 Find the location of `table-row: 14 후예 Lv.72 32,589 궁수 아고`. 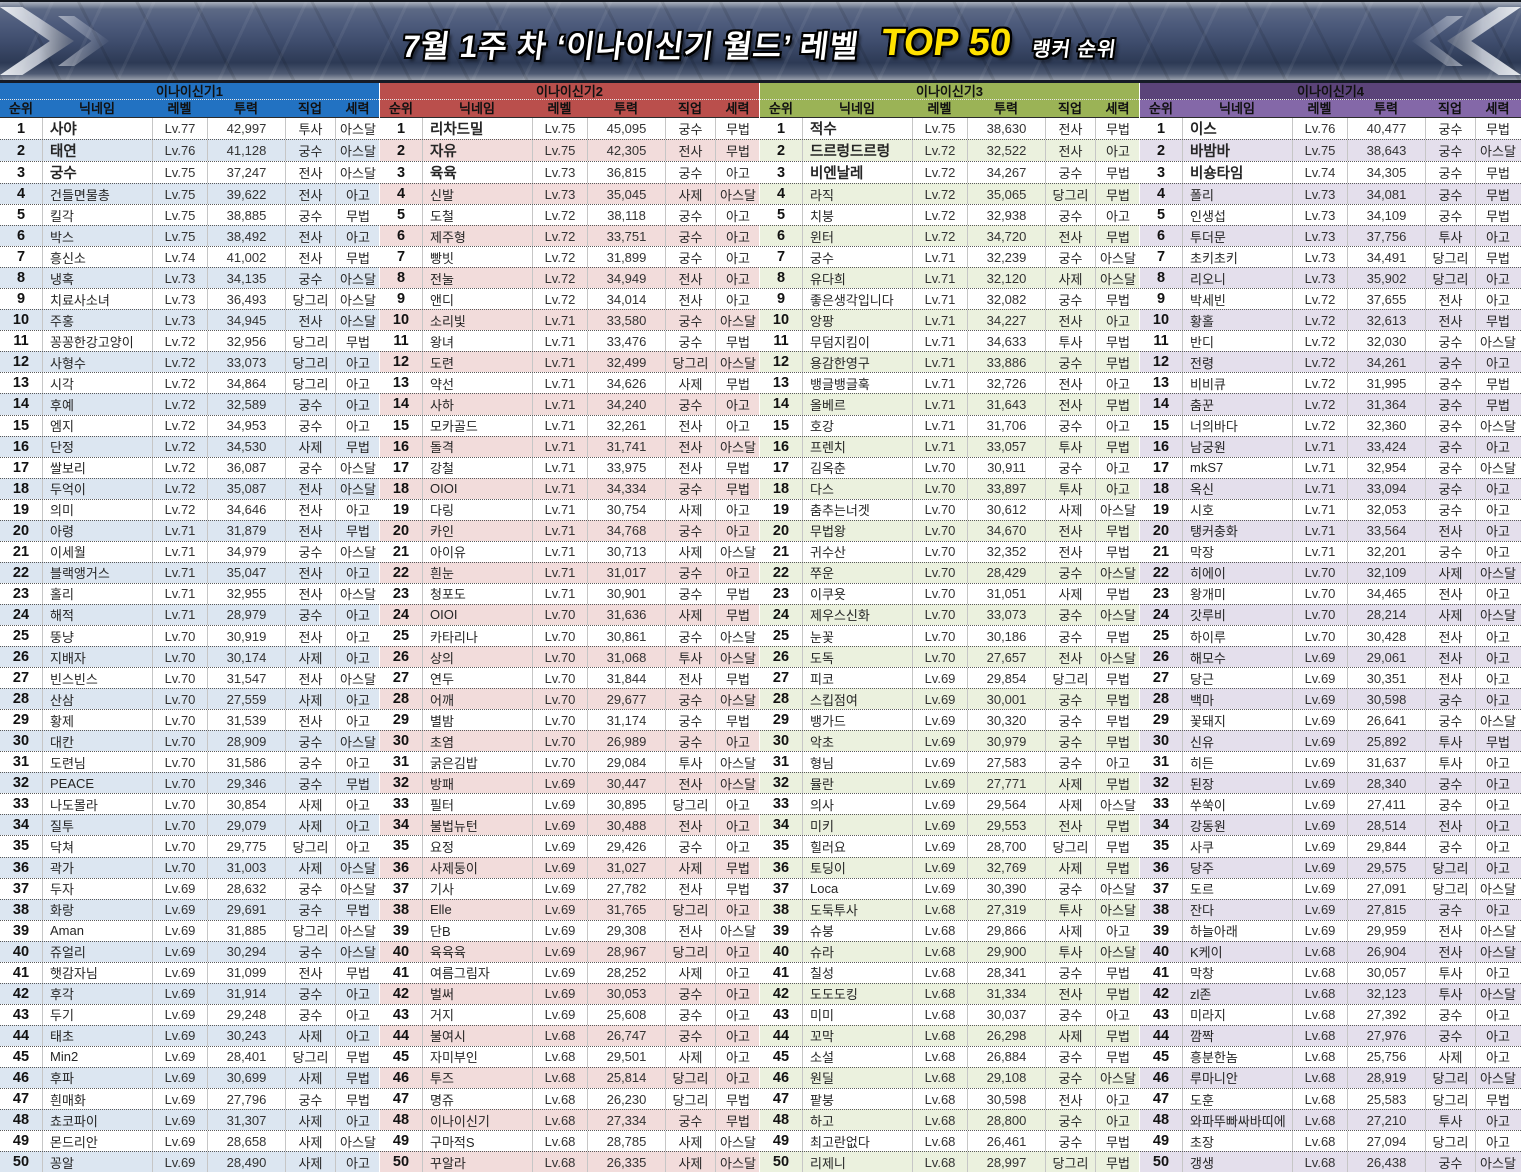

table-row: 14 후예 Lv.72 32,589 궁수 아고 is located at coordinates (189, 404).